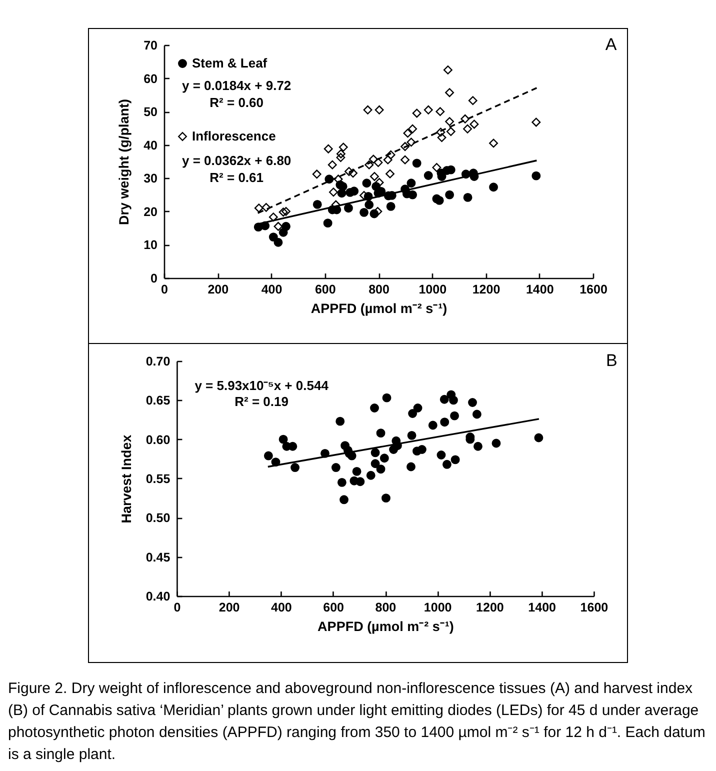  I want to click on text: B, so click(612, 360).